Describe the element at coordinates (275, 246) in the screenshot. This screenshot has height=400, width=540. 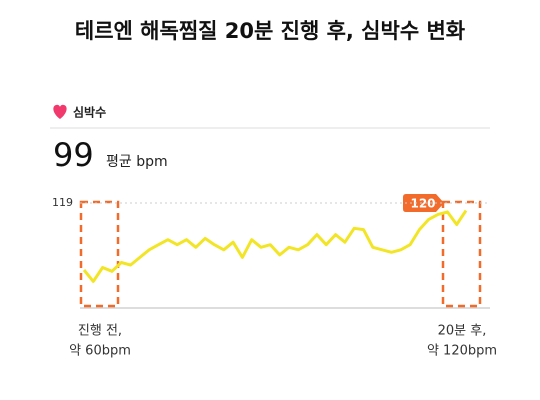
I see `line` at that location.